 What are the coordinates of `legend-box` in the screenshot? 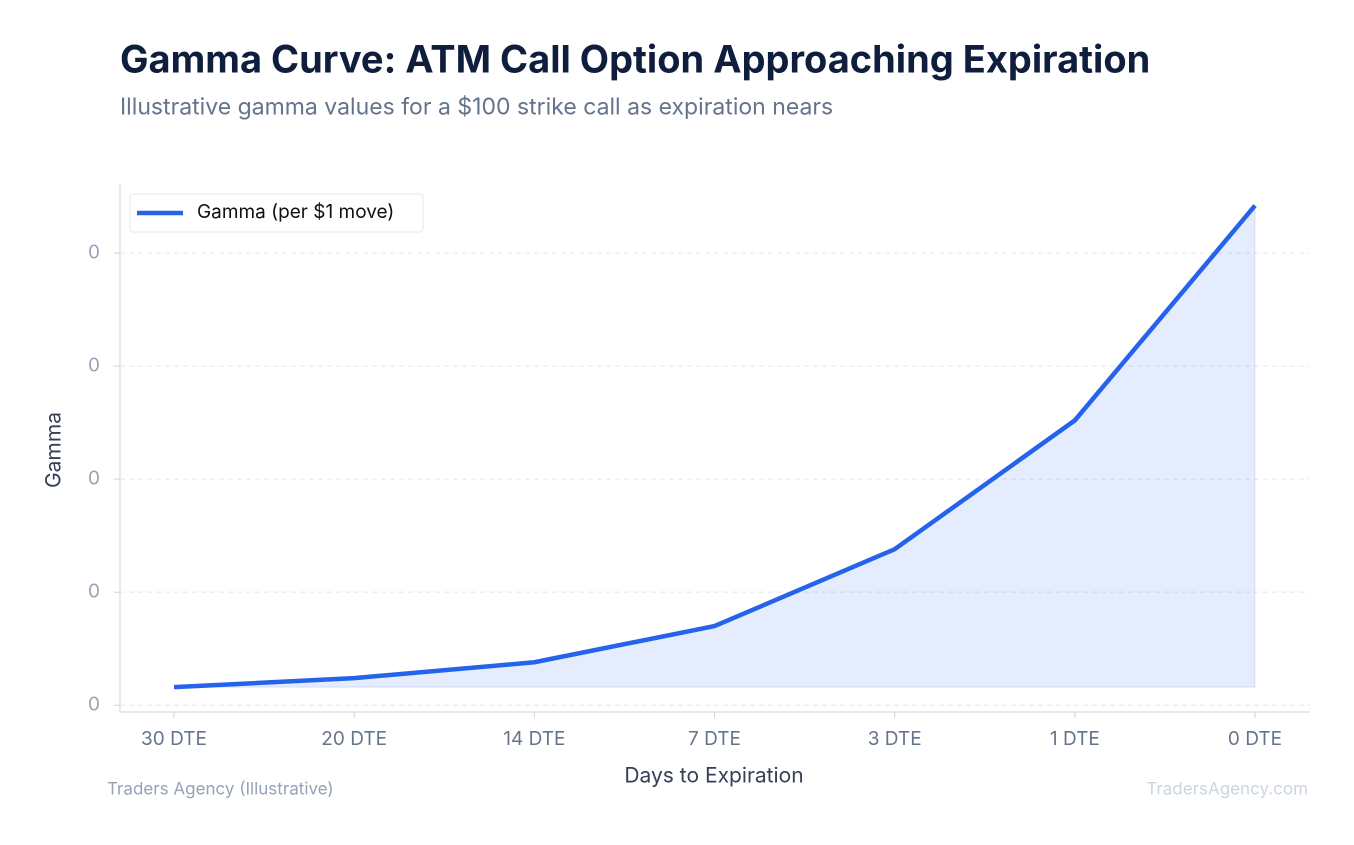 It's located at (276, 213).